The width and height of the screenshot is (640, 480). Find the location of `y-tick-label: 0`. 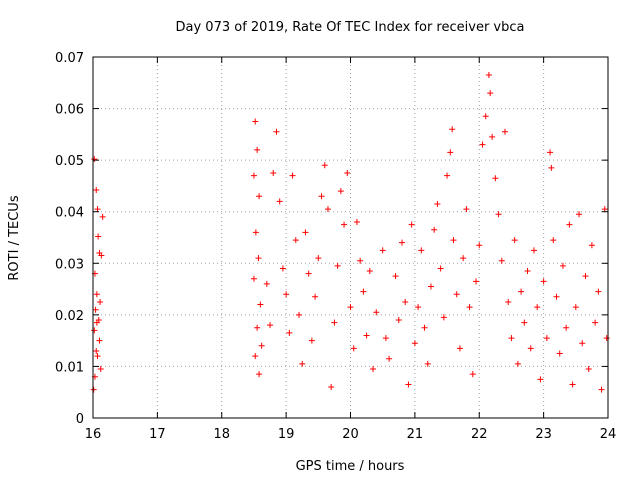

y-tick-label: 0 is located at coordinates (80, 419).